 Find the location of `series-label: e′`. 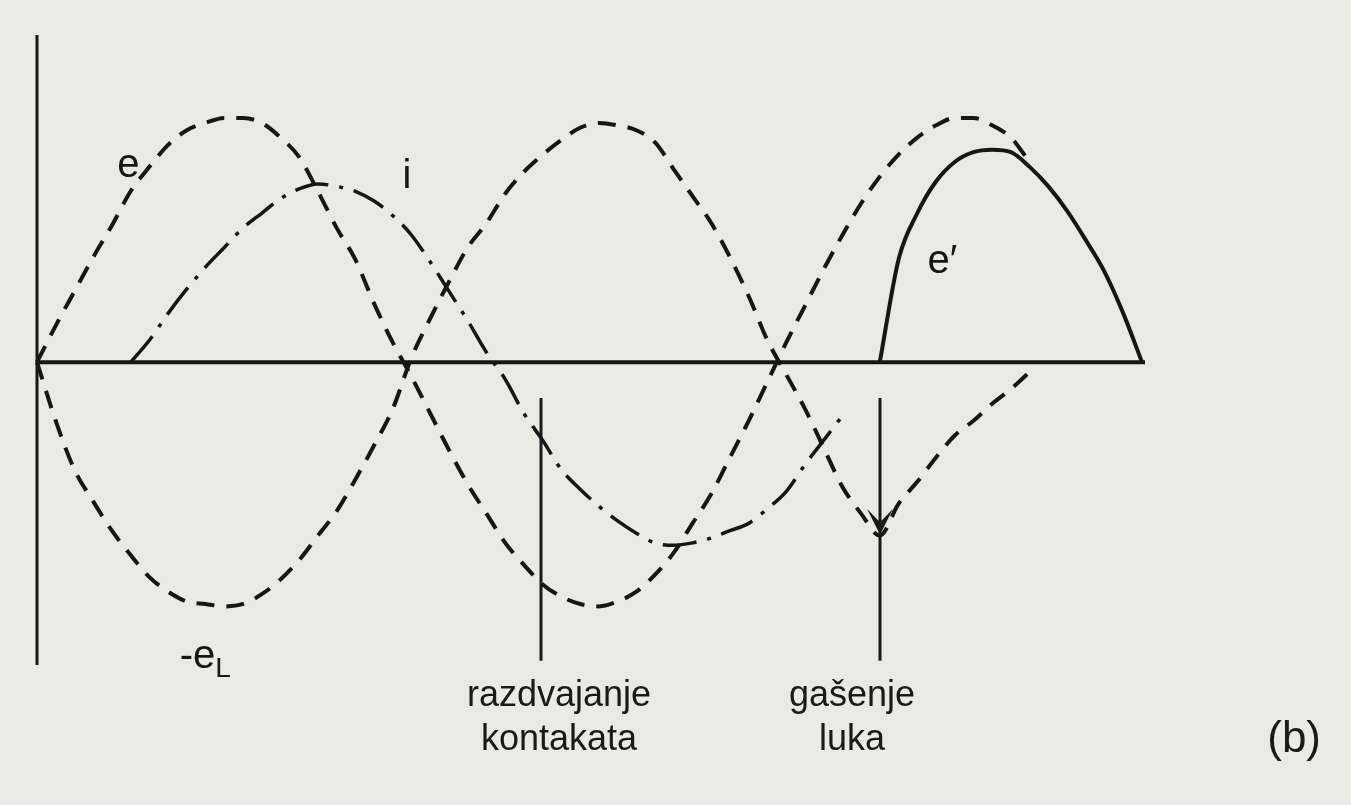

series-label: e′ is located at coordinates (942, 259).